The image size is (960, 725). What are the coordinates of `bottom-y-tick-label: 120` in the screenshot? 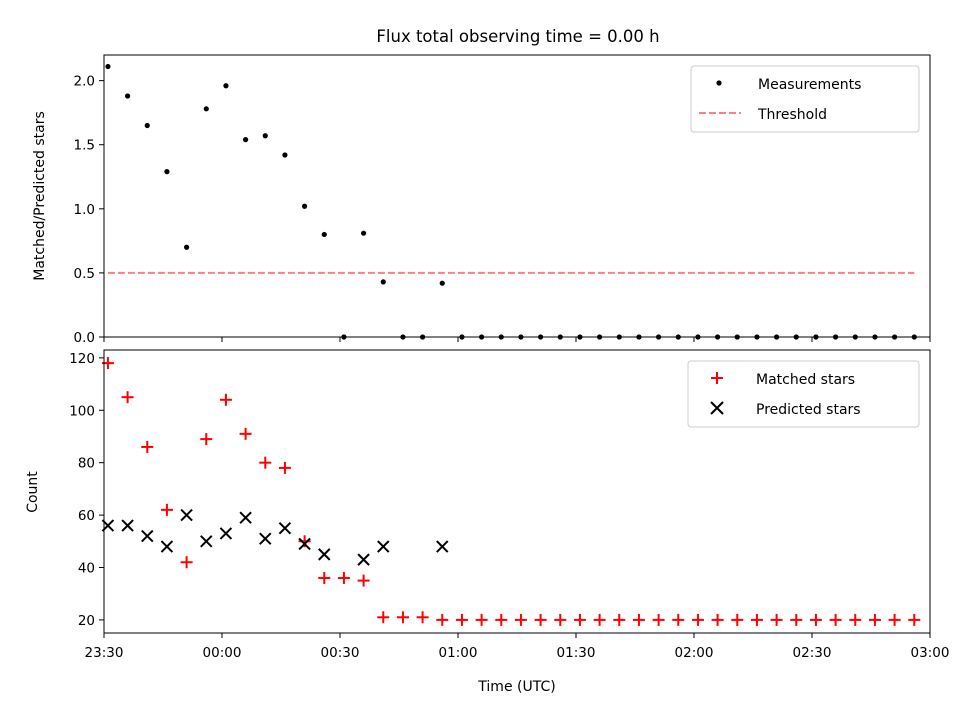 It's located at (82, 359).